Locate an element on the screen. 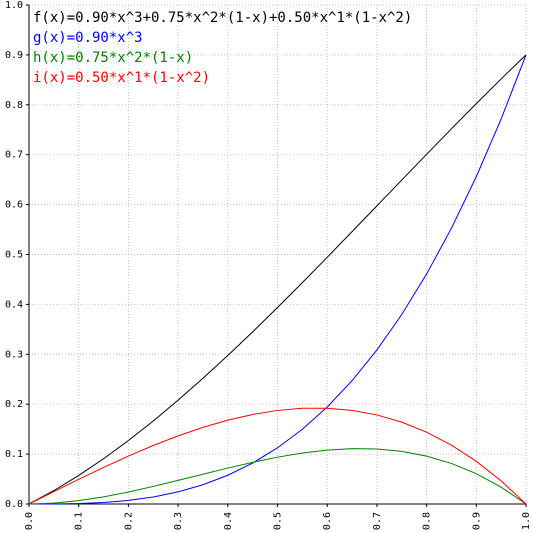 Image resolution: width=533 pixels, height=533 pixels. x-tick-label: 0.4 is located at coordinates (228, 521).